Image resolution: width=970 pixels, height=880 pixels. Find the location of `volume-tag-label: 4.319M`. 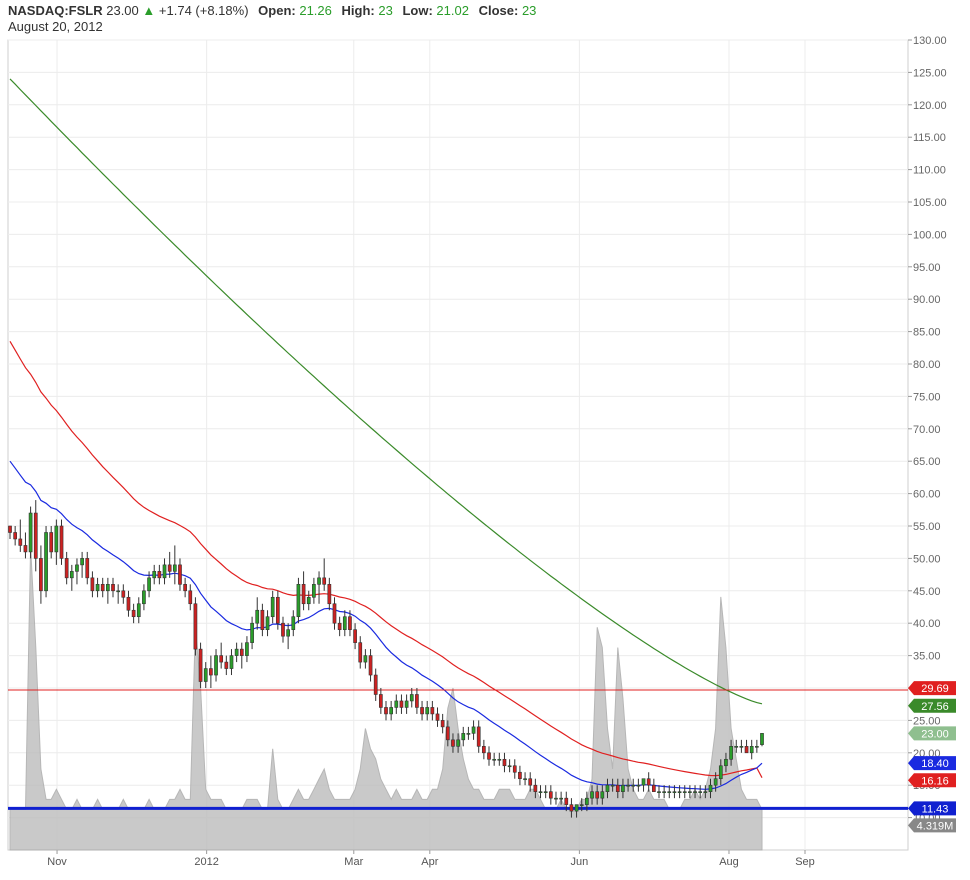

volume-tag-label: 4.319M is located at coordinates (935, 826).